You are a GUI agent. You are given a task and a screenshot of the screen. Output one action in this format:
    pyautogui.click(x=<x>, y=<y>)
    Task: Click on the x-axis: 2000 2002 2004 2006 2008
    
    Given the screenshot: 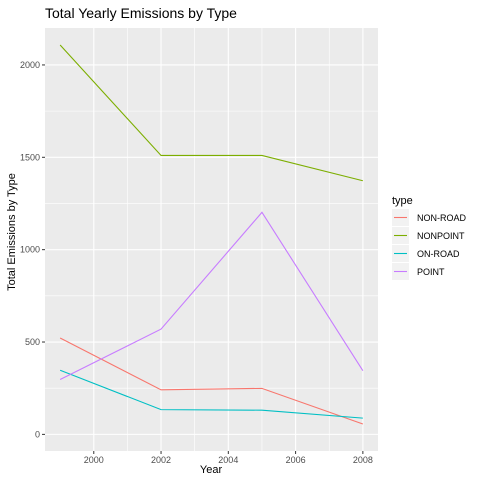 What is the action you would take?
    pyautogui.click(x=228, y=458)
    